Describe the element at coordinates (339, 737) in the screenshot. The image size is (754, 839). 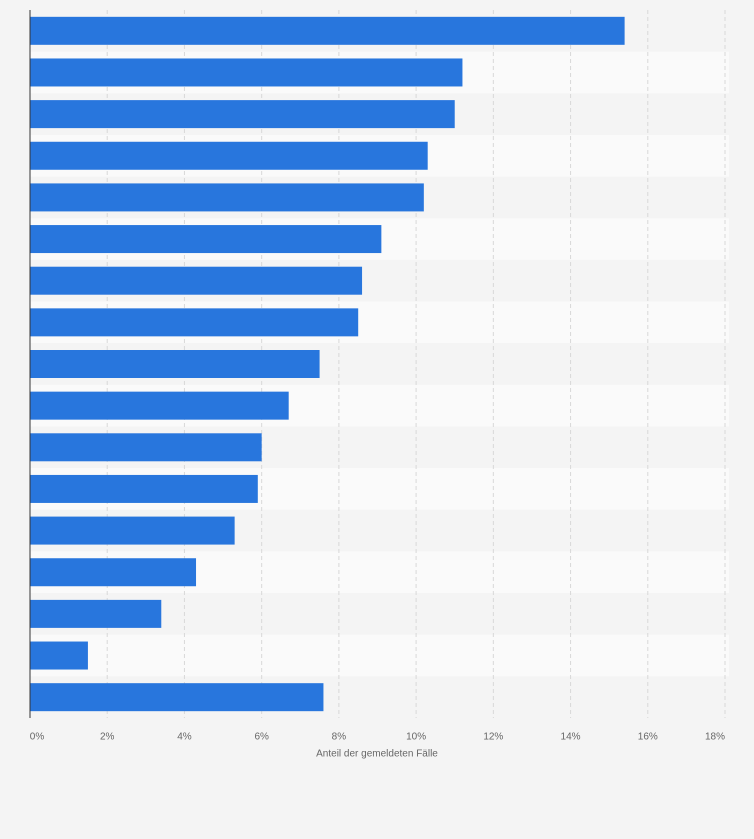
I see `x-tick-label: 8%` at that location.